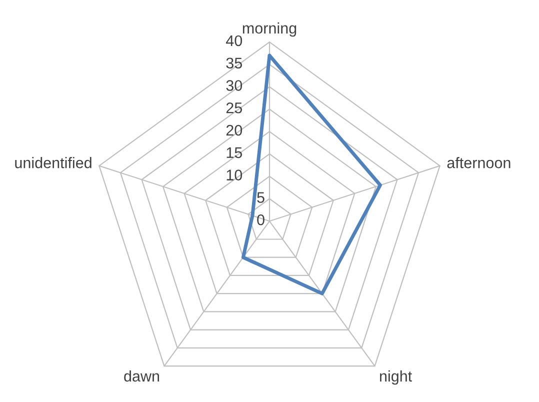 This screenshot has height=402, width=539. Describe the element at coordinates (396, 377) in the screenshot. I see `spoke-label: night` at that location.